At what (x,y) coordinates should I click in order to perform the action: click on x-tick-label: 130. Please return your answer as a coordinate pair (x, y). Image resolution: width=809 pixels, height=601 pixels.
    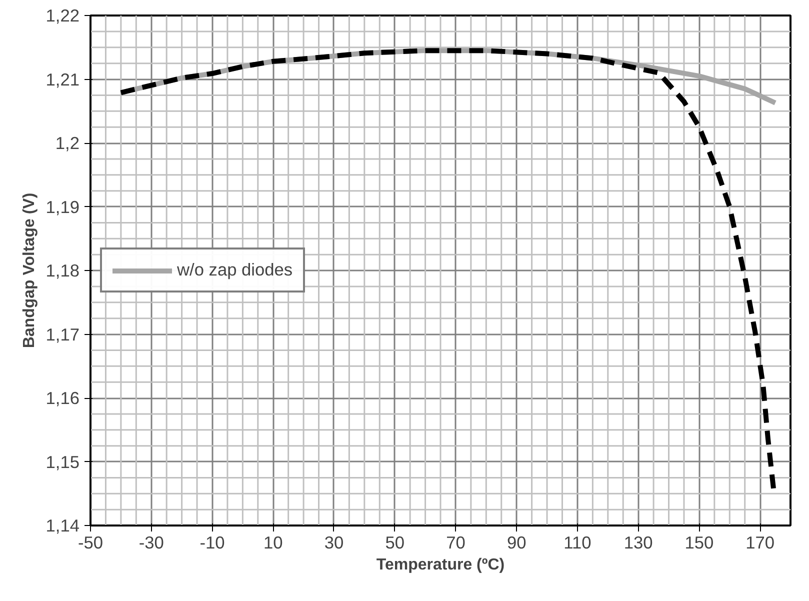
    Looking at the image, I should click on (638, 542).